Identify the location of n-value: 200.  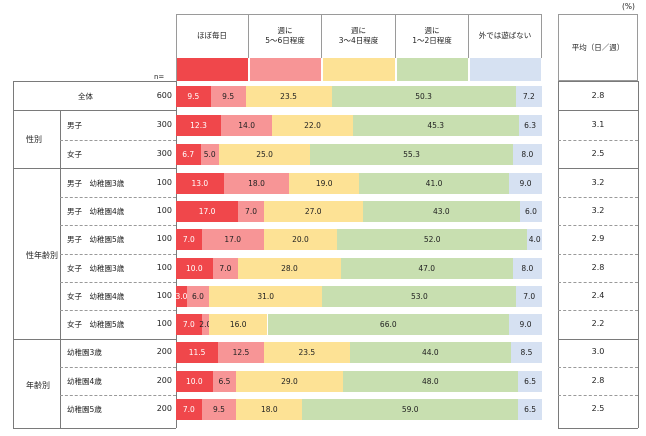
(164, 408).